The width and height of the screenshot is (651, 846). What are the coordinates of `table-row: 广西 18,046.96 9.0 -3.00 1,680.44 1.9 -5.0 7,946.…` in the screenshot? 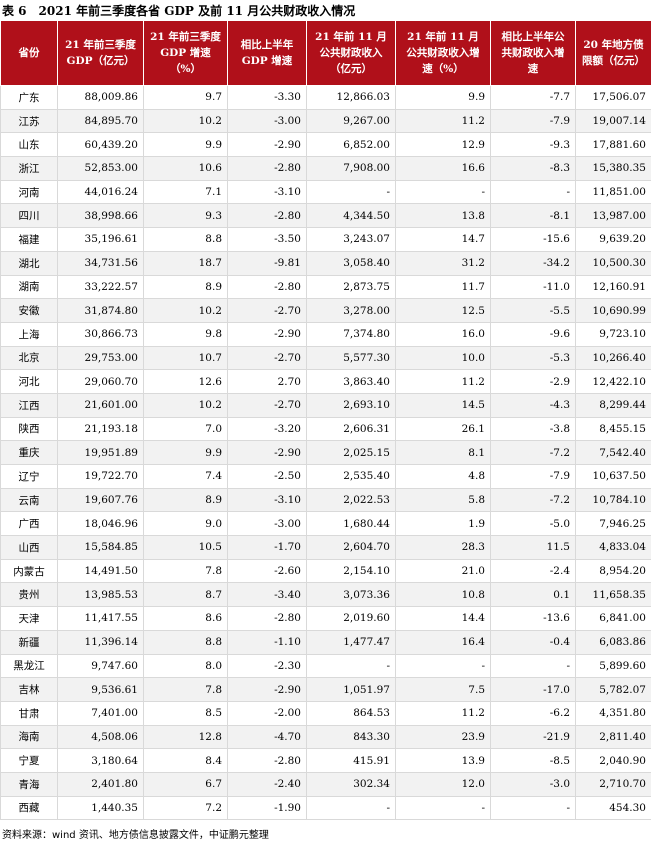 It's located at (325, 524).